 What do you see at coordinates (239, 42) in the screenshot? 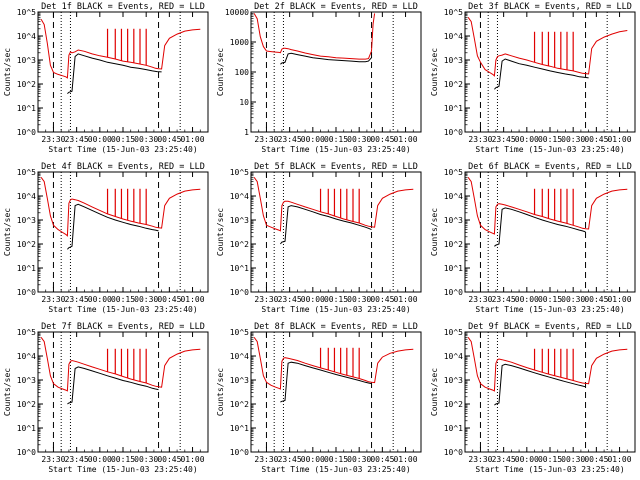
I see `y-tick-label: 1000` at bounding box center [239, 42].